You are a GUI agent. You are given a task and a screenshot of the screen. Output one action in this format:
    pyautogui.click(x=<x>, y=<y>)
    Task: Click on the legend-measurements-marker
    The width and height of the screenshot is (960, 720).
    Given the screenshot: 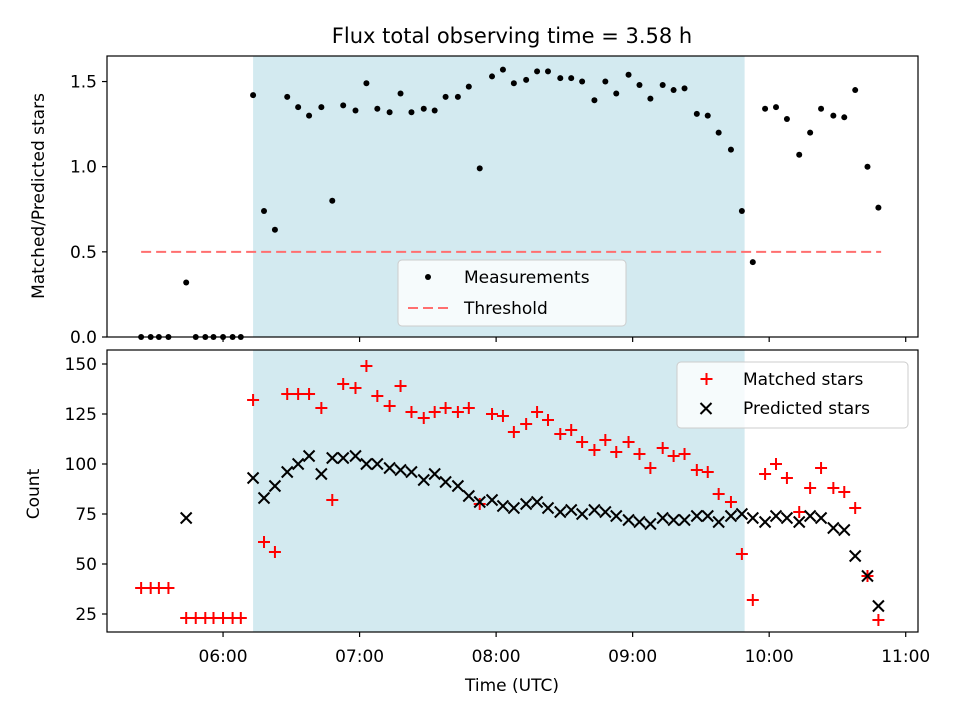 What is the action you would take?
    pyautogui.click(x=428, y=277)
    